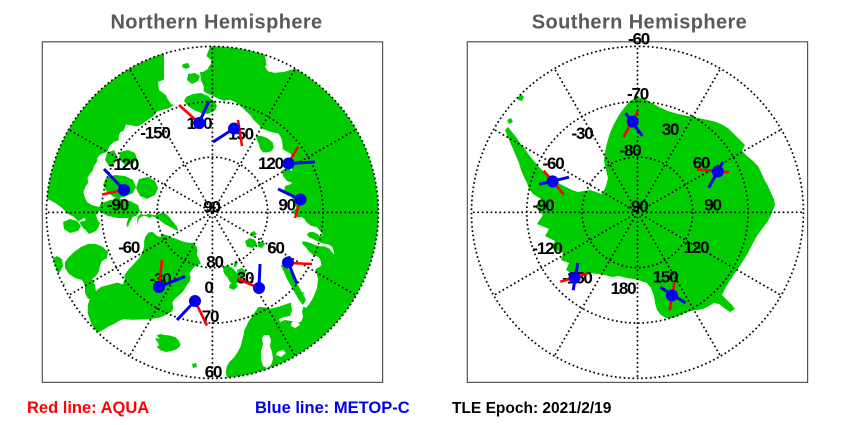 The height and width of the screenshot is (425, 850). I want to click on svg-text: -80, so click(631, 150).